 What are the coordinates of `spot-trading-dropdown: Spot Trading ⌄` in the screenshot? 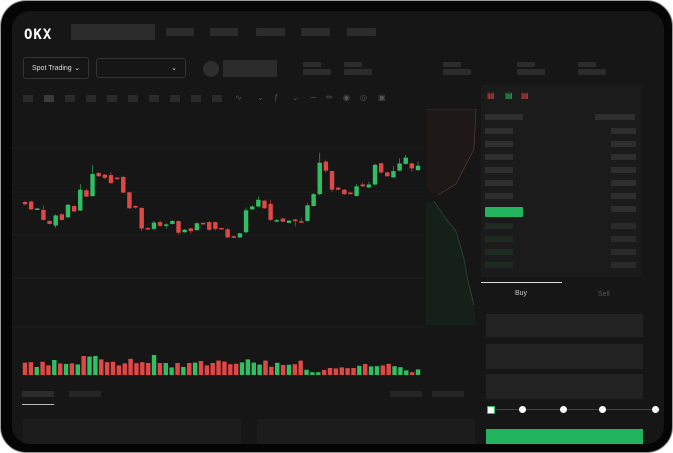 It's located at (56, 68).